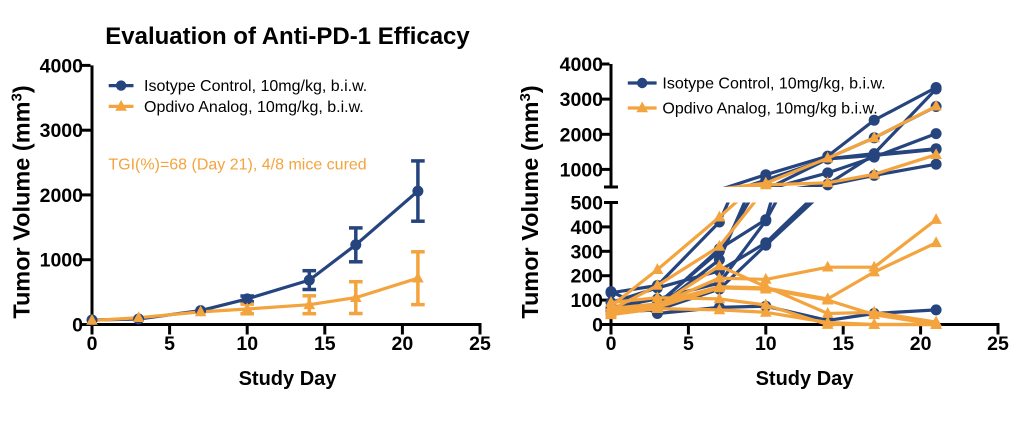  Describe the element at coordinates (287, 36) in the screenshot. I see `svg-text:Evaluation of Anti-PD-1 Effica: Evaluation of Anti-PD-1 Efficacy` at that location.